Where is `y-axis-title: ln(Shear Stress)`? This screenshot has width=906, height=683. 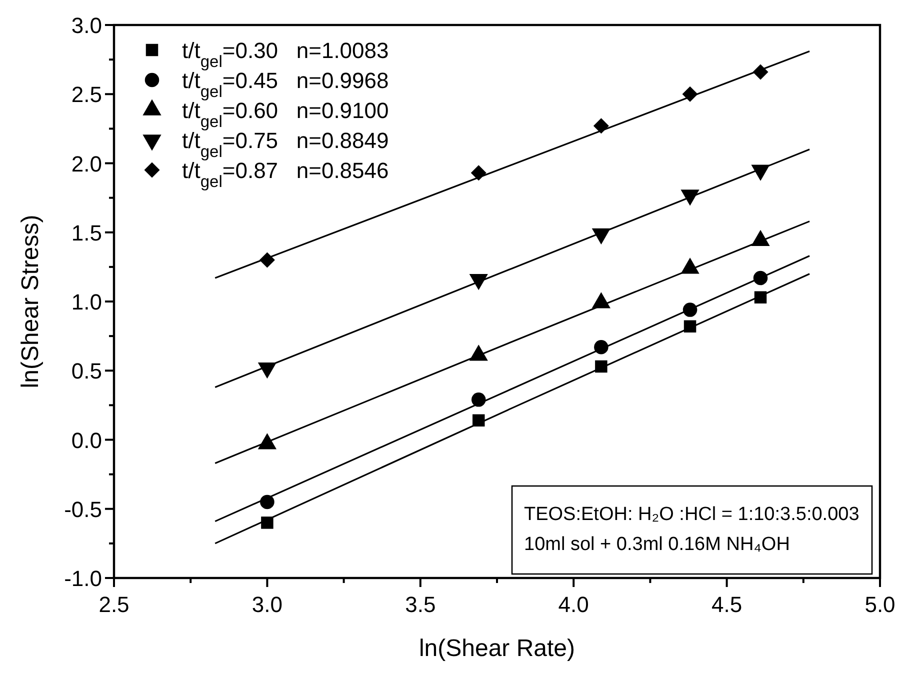
y-axis-title: ln(Shear Stress) is located at coordinates (30, 301).